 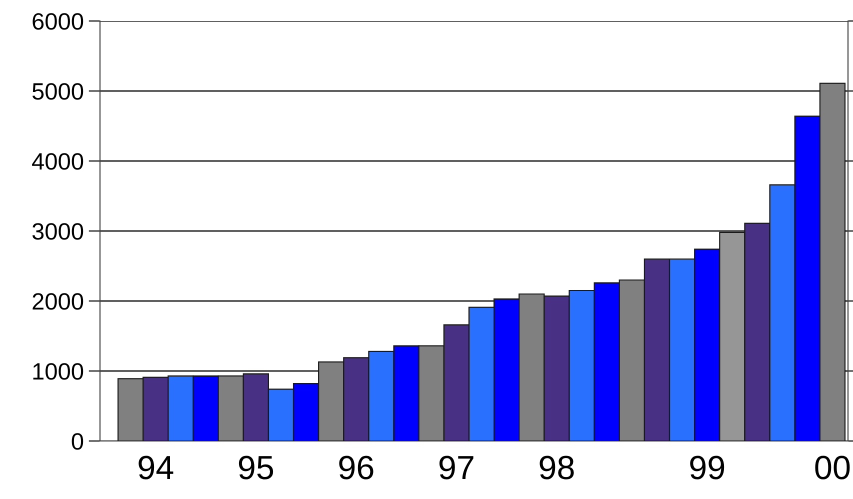 What do you see at coordinates (256, 468) in the screenshot?
I see `x-tick-label: 95` at bounding box center [256, 468].